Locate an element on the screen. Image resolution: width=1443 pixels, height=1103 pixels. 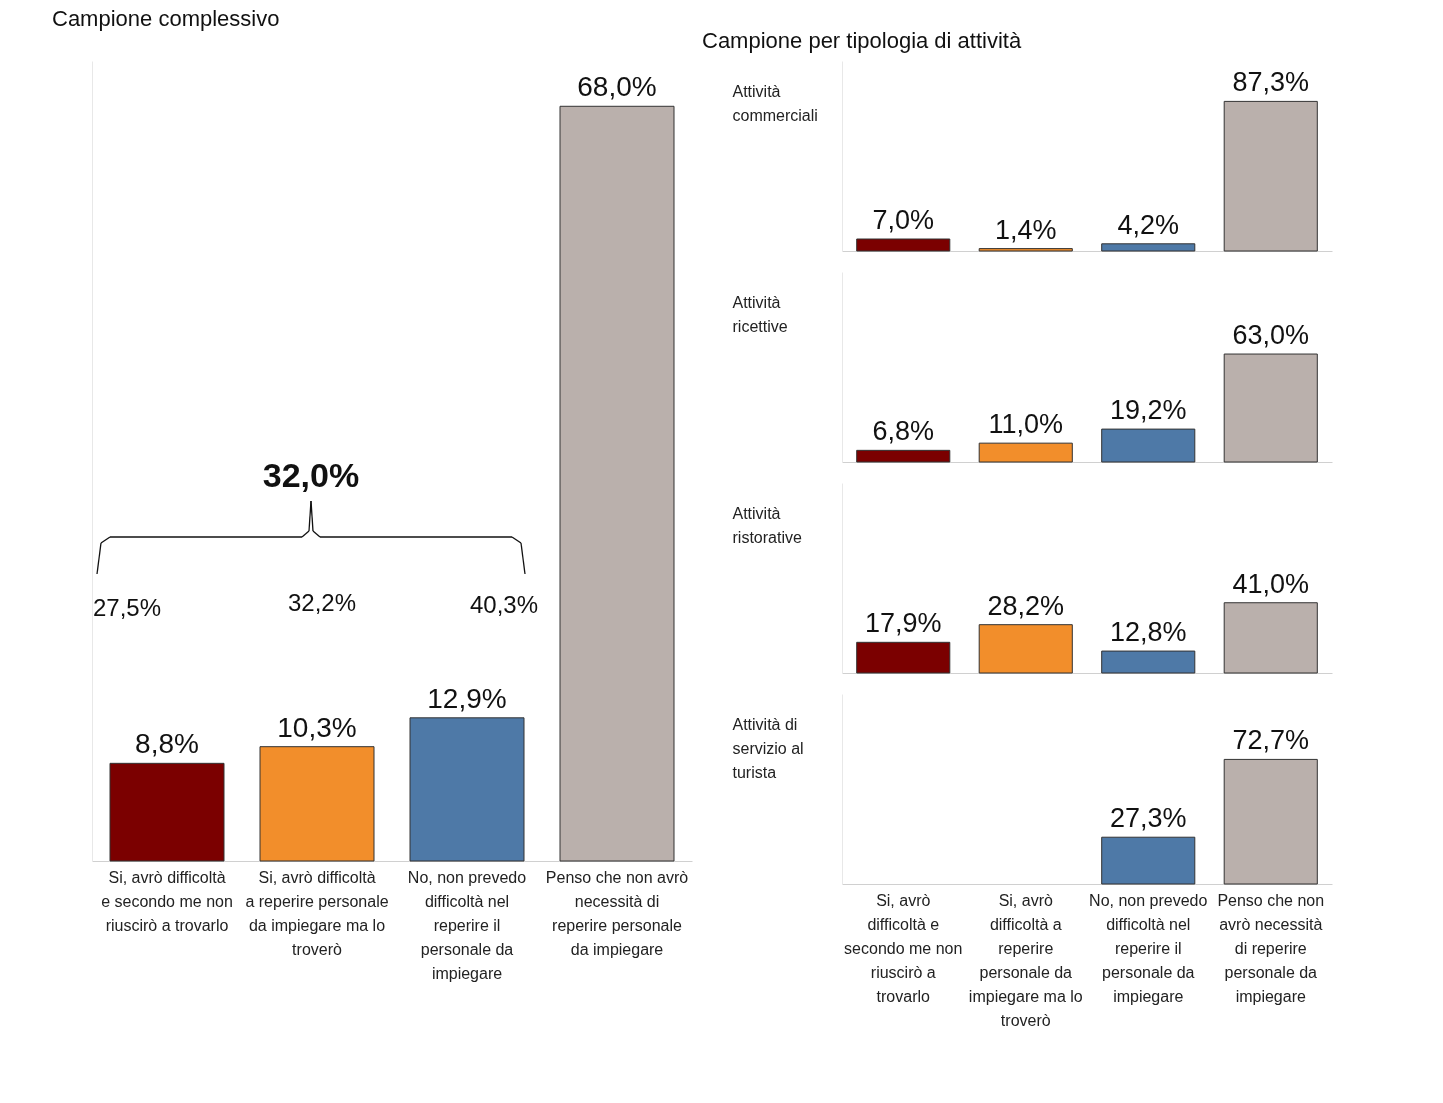
annotation: 32,2% is located at coordinates (322, 602).